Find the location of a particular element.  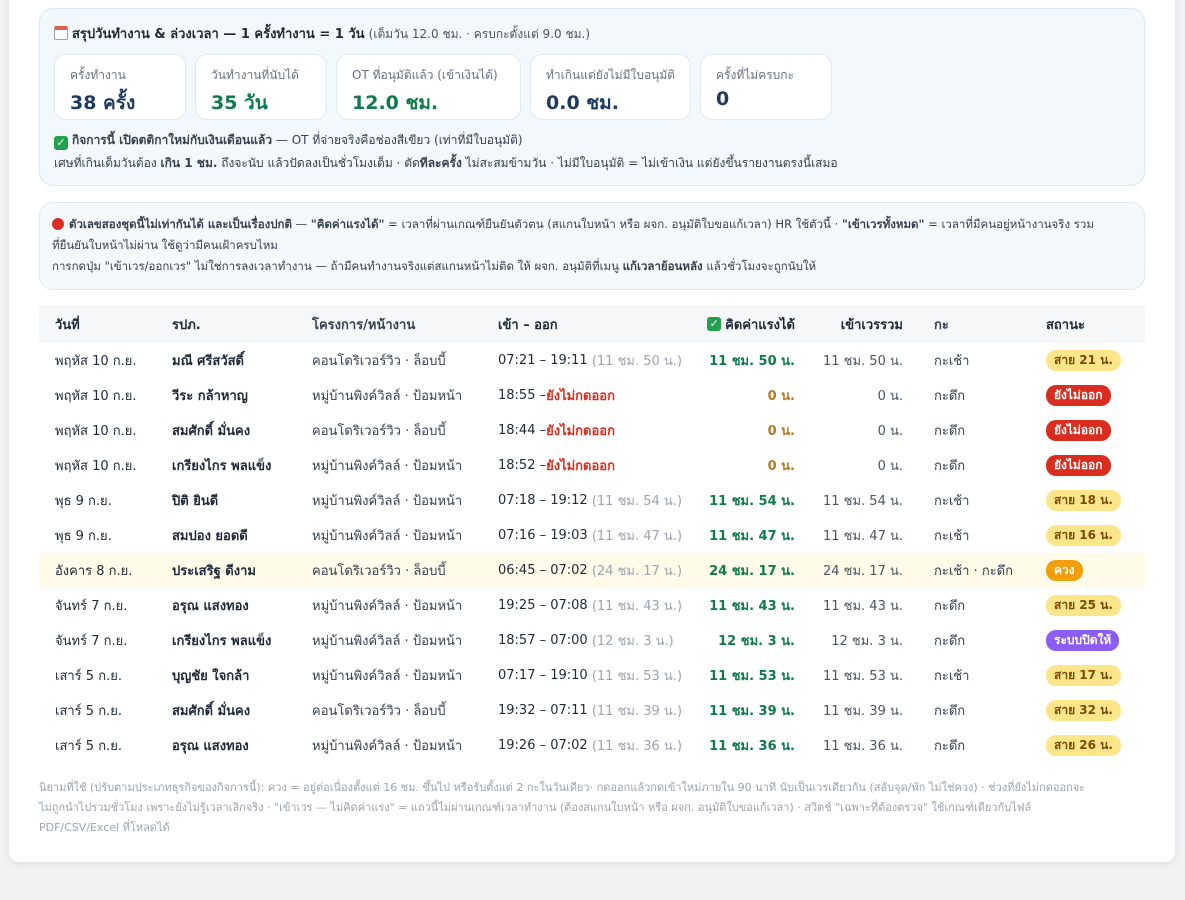

status-badge: ยังไม่ออก is located at coordinates (1078, 465).